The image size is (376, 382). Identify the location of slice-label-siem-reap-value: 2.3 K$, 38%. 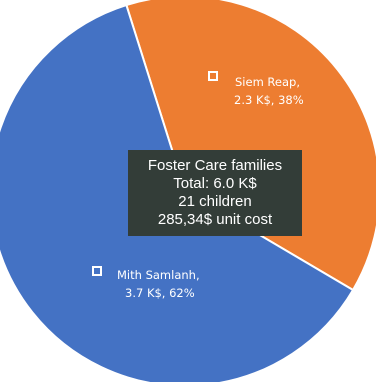
(269, 100).